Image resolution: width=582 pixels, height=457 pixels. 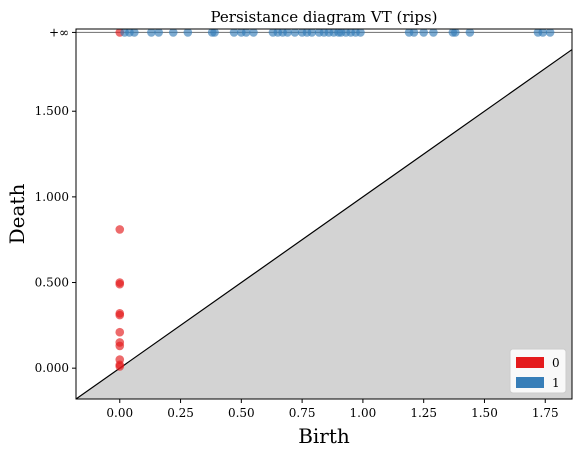 I want to click on x-tick-label: 1.00, so click(x=363, y=413).